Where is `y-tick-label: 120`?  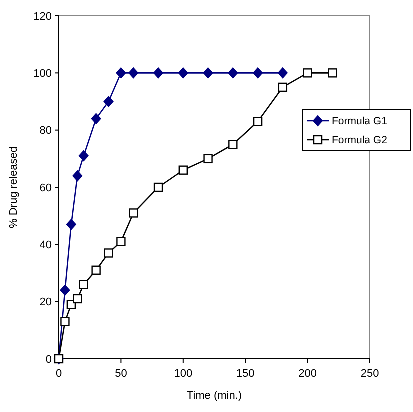 y-tick-label: 120 is located at coordinates (43, 16).